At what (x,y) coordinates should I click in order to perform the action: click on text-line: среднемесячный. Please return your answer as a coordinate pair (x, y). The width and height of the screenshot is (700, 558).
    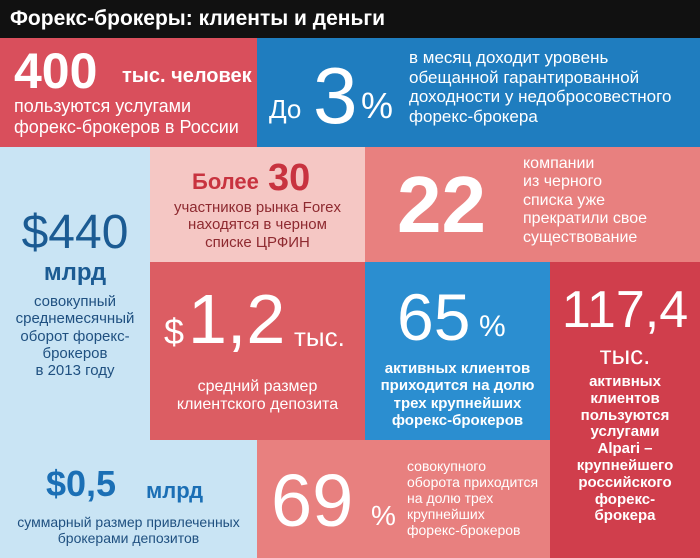
    Looking at the image, I should click on (75, 319).